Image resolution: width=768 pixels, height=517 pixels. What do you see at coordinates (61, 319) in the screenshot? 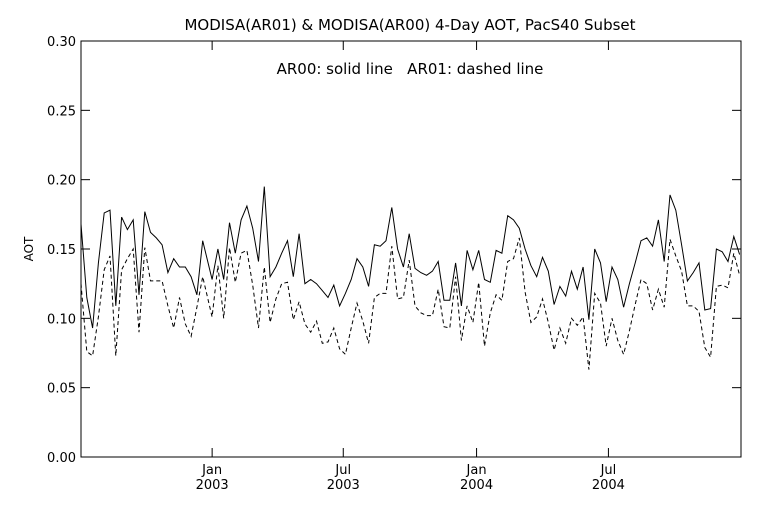
I see `y-tick-label: 0.10` at bounding box center [61, 319].